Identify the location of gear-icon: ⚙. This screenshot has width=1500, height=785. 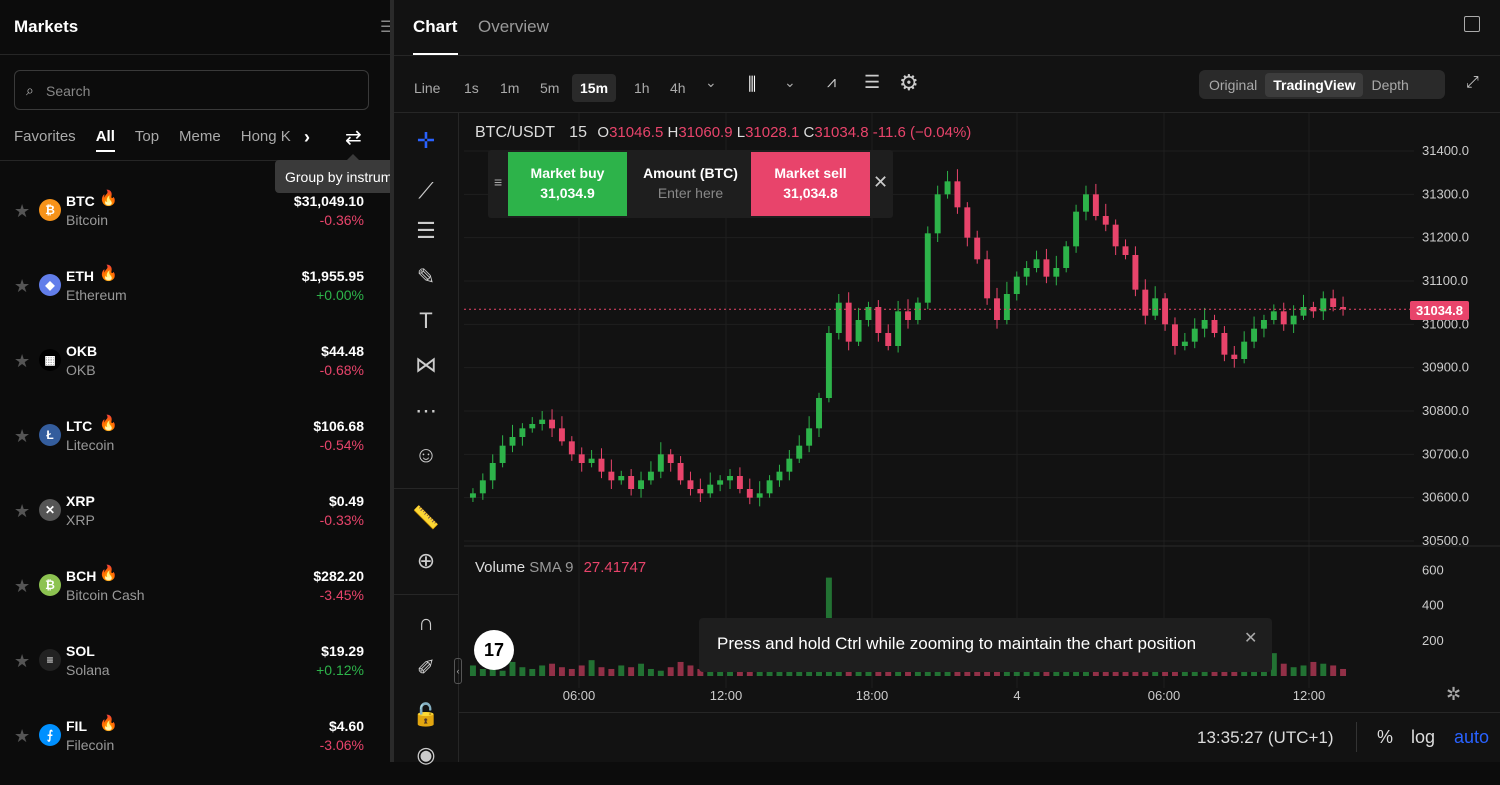
(909, 82).